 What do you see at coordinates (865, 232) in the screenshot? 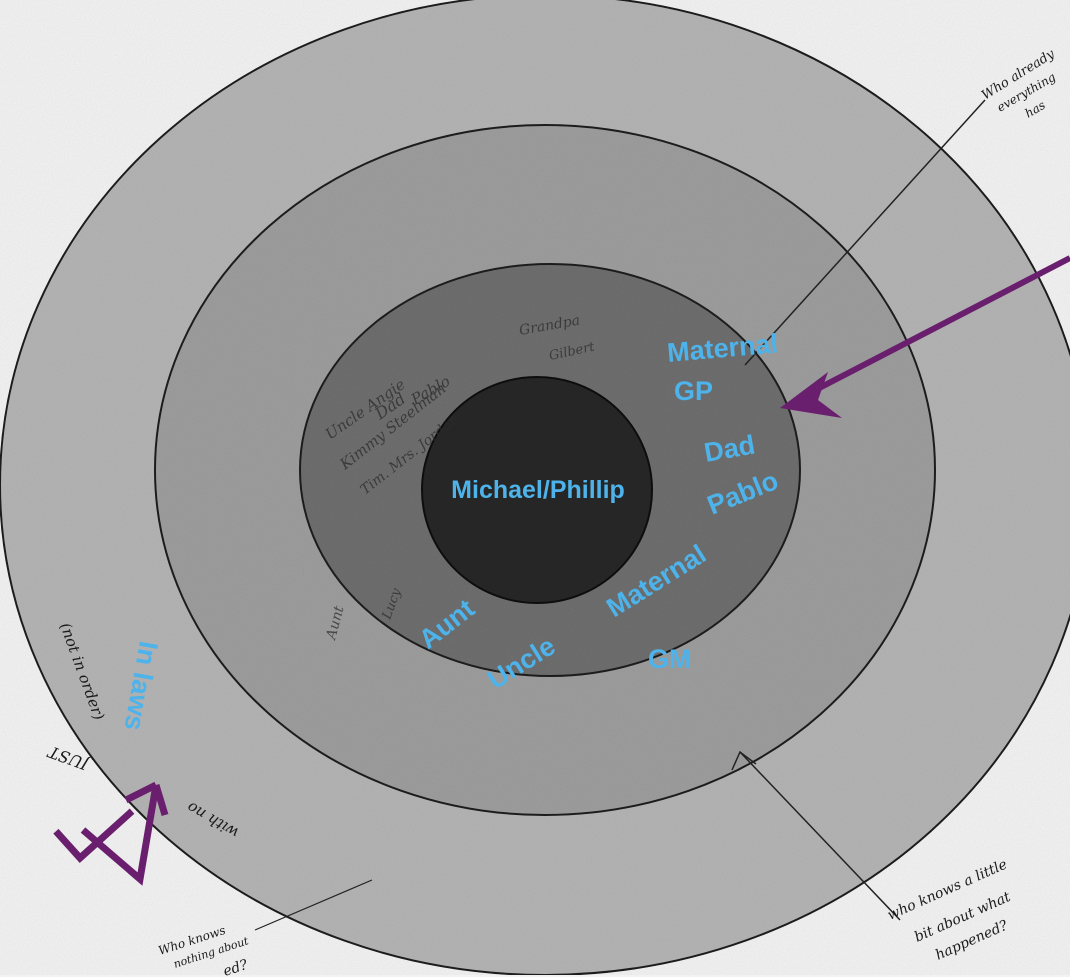
I see `pointer-line-top-right` at bounding box center [865, 232].